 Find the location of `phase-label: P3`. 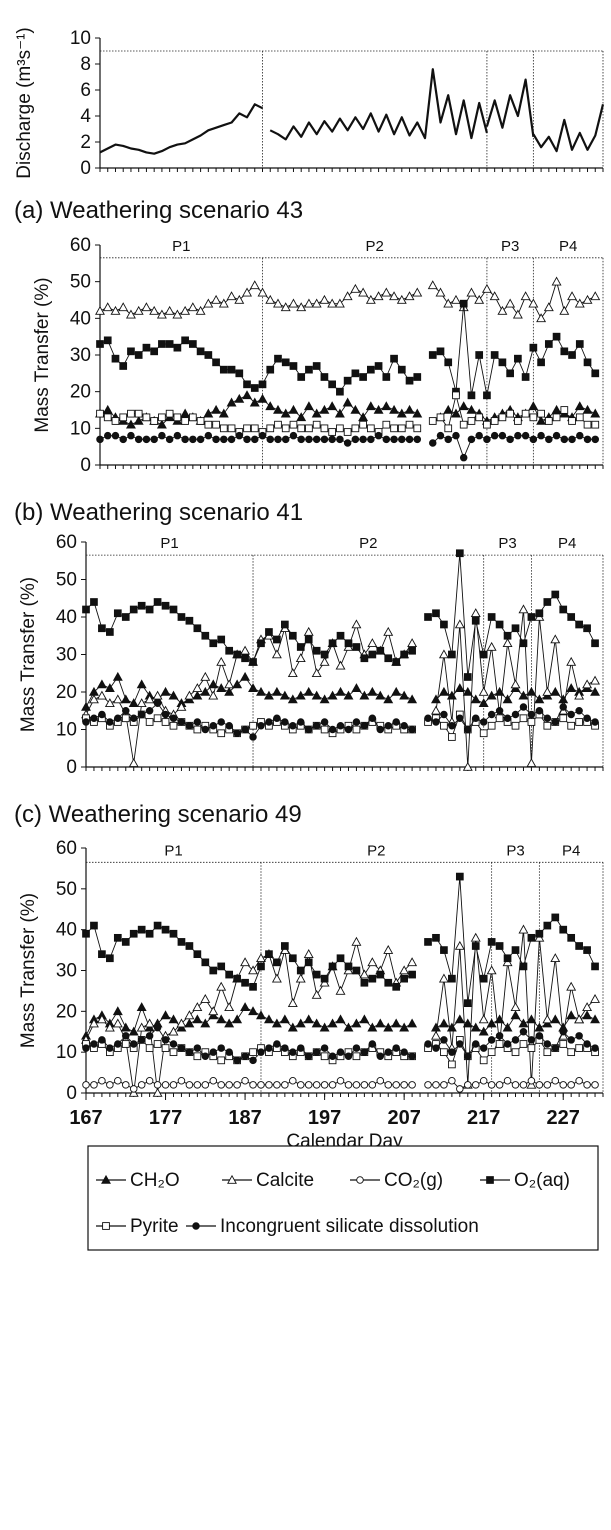

phase-label: P3 is located at coordinates (515, 850).